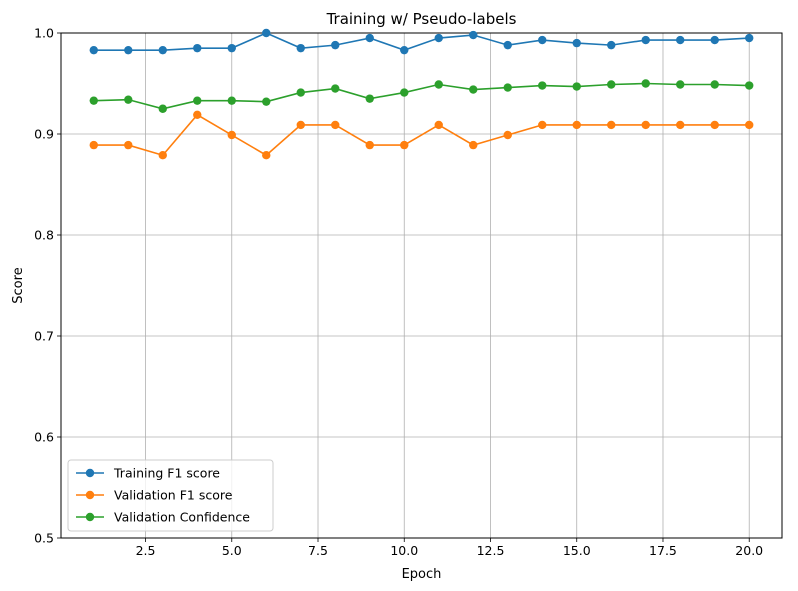 This screenshot has width=798, height=591. What do you see at coordinates (146, 550) in the screenshot?
I see `x-tick-label: 2.5` at bounding box center [146, 550].